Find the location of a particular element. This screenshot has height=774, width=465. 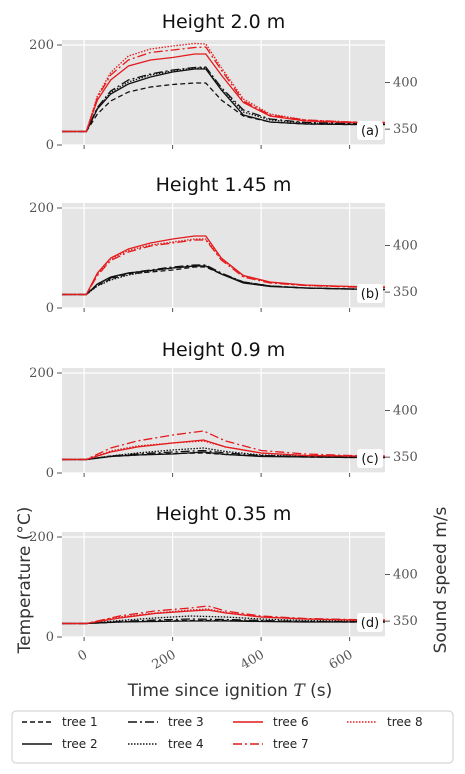

legend-label: tree 1 is located at coordinates (80, 722).